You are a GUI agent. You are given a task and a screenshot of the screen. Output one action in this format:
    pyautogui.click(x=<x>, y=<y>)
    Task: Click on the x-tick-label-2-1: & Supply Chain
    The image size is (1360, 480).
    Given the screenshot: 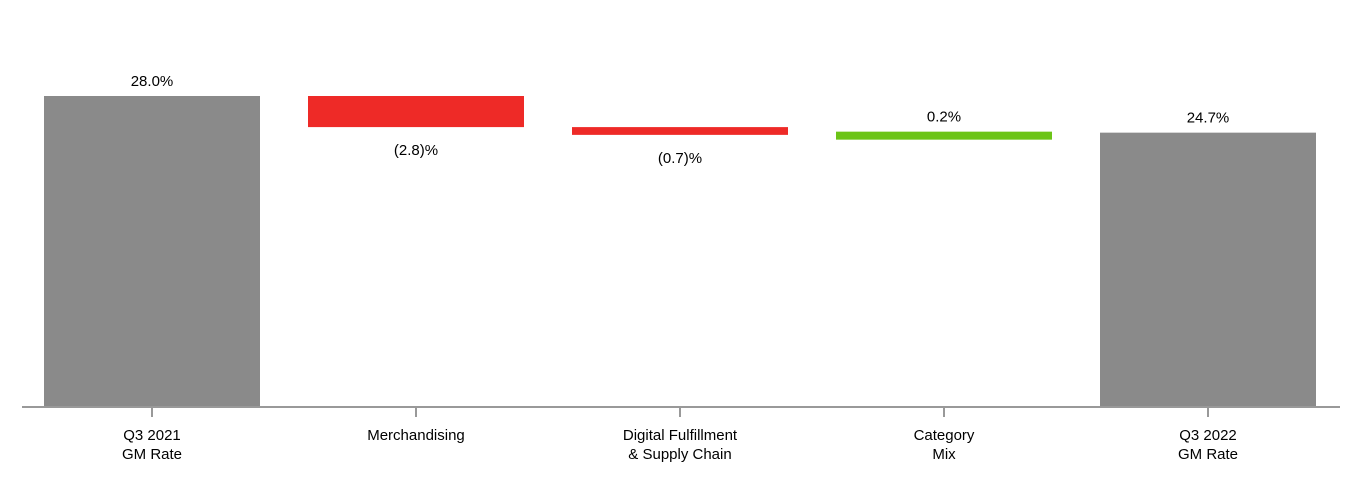 What is the action you would take?
    pyautogui.click(x=679, y=454)
    